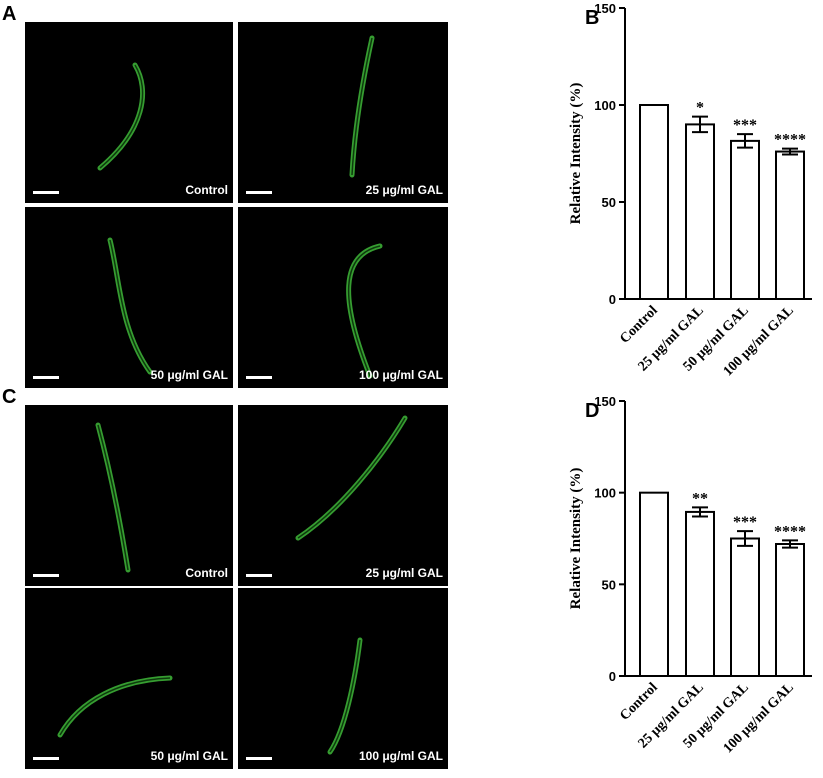  Describe the element at coordinates (9, 14) in the screenshot. I see `panel-label: A` at that location.